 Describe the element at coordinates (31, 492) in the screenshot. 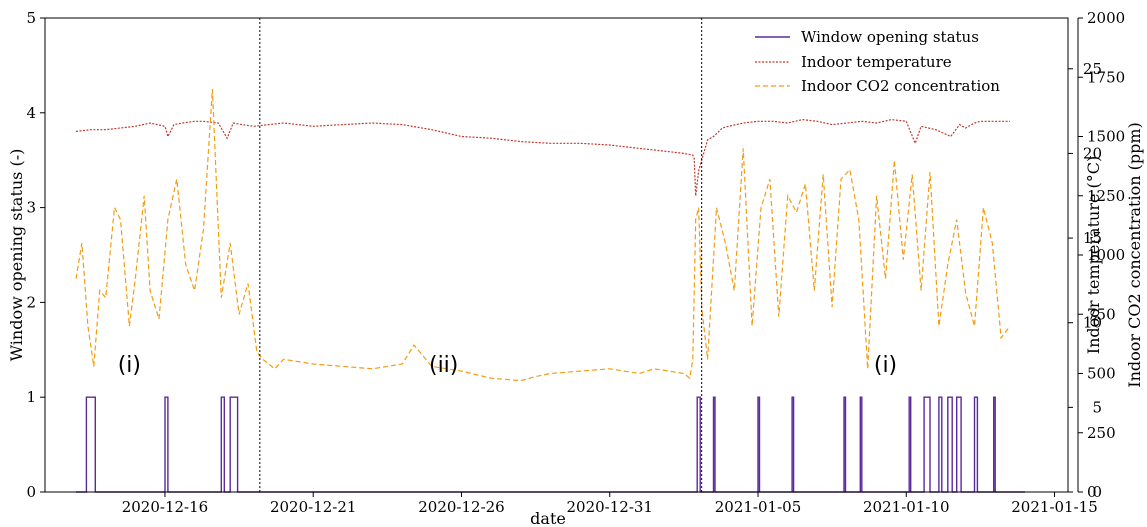

I see `left-tick-label: 0` at that location.